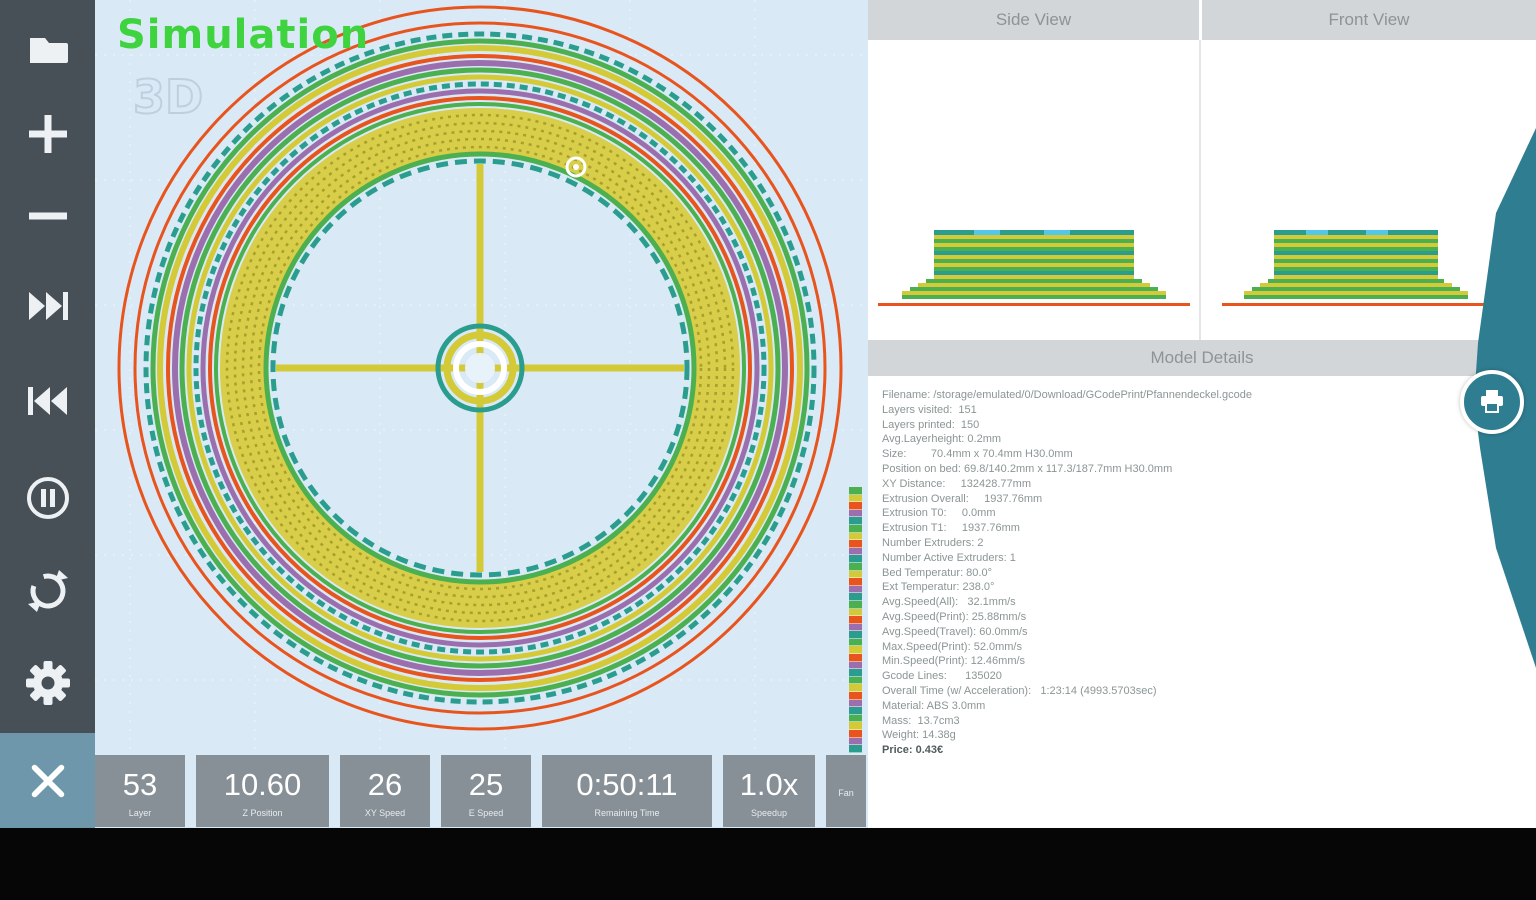 This screenshot has height=900, width=1536. I want to click on toolbar, so click(47, 414).